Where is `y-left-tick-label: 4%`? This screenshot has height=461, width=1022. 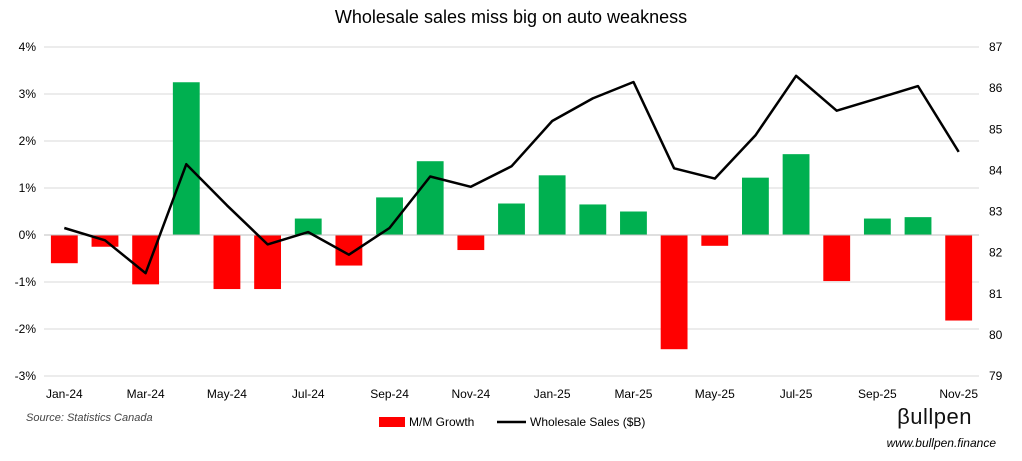 y-left-tick-label: 4% is located at coordinates (28, 47).